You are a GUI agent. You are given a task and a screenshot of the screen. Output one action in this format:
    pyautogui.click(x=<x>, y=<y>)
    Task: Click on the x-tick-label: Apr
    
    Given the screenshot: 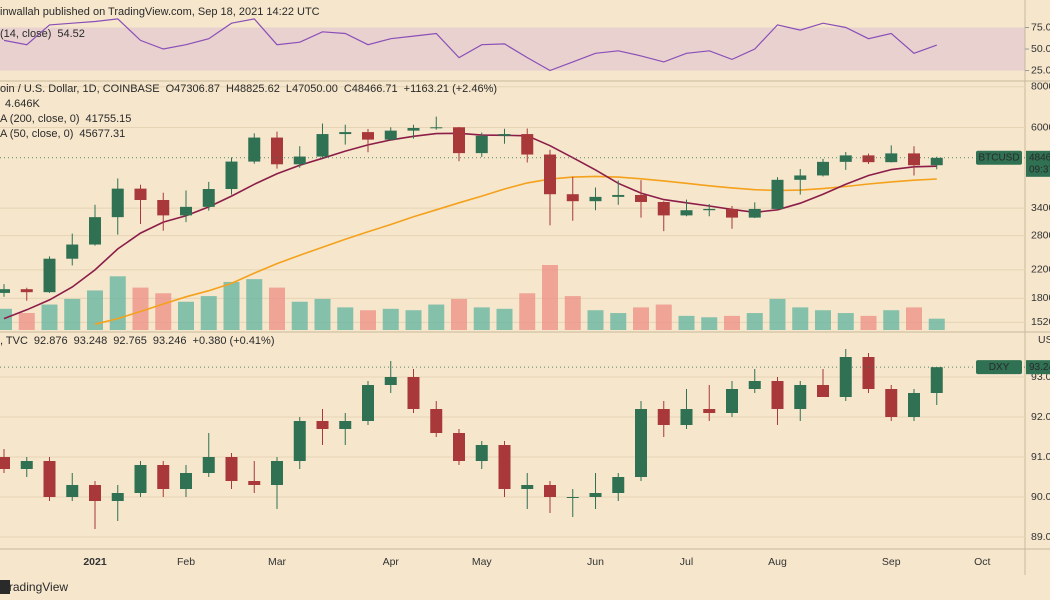 What is the action you would take?
    pyautogui.click(x=391, y=562)
    